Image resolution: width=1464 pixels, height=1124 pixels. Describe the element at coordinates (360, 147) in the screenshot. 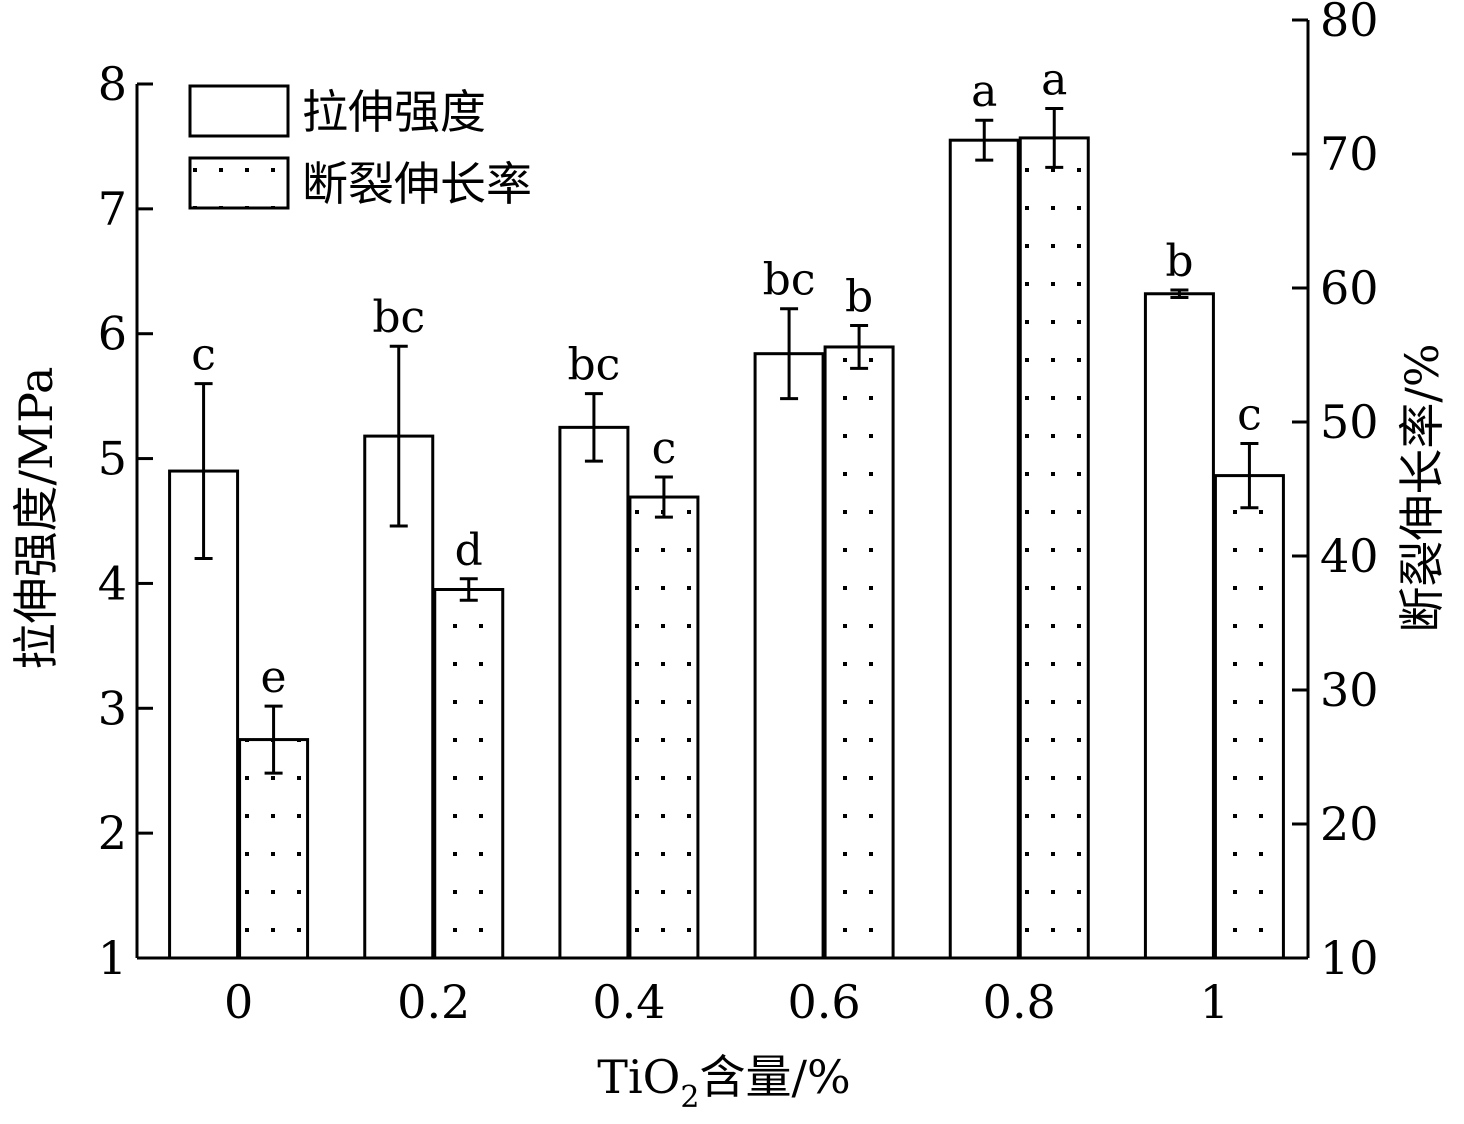

I see `legend: 拉伸强度 断裂伸长率` at that location.